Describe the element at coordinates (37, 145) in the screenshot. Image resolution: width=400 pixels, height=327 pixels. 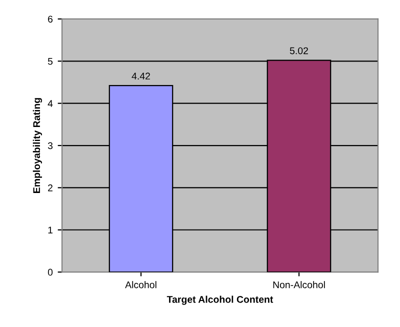
I see `y-axis-title: Employability Rating` at that location.